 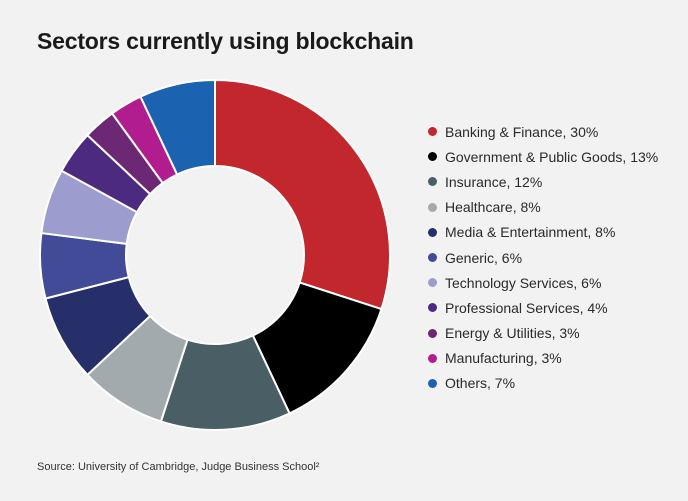 I want to click on chart-title: Sectors currently using blockchain, so click(x=225, y=41).